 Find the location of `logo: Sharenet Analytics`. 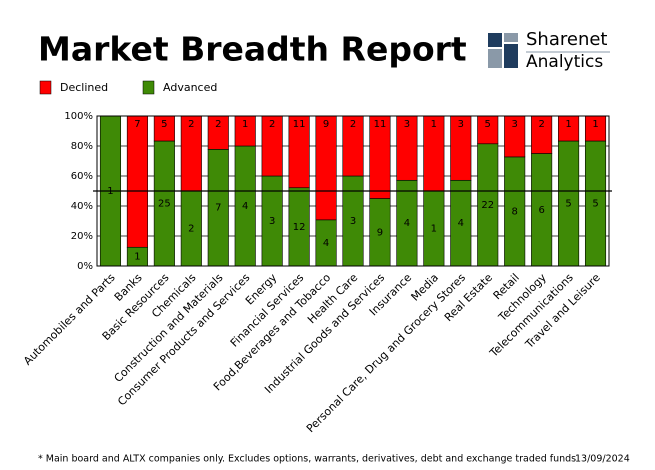

logo: Sharenet Analytics is located at coordinates (549, 50).